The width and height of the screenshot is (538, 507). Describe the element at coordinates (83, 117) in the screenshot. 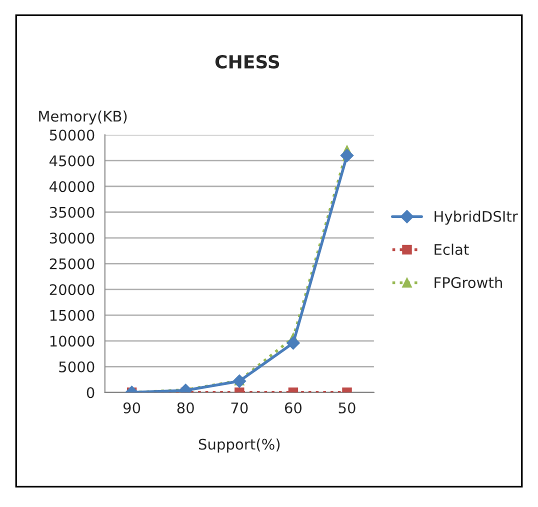

I see `y-axis-title: Memory(KB)` at that location.